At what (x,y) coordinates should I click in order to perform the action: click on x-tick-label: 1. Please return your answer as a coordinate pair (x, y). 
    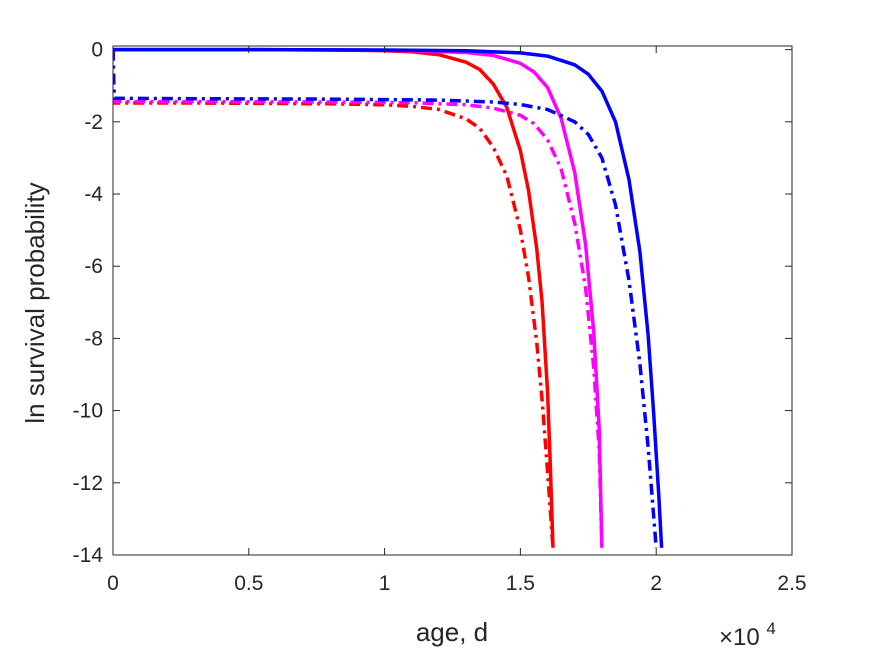
    Looking at the image, I should click on (385, 583).